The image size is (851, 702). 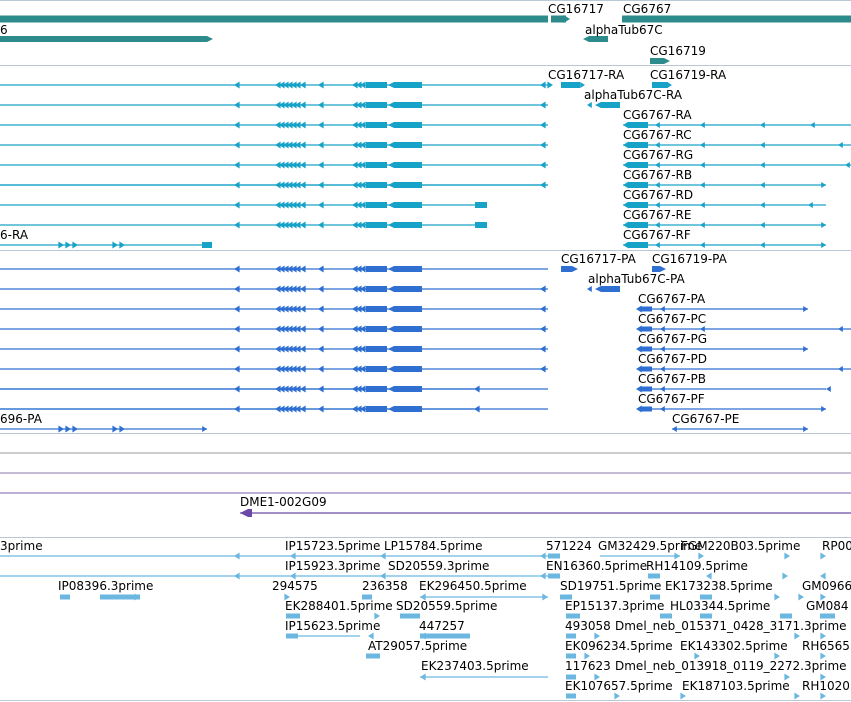 What do you see at coordinates (688, 75) in the screenshot?
I see `feature-label: CG16719-RA` at bounding box center [688, 75].